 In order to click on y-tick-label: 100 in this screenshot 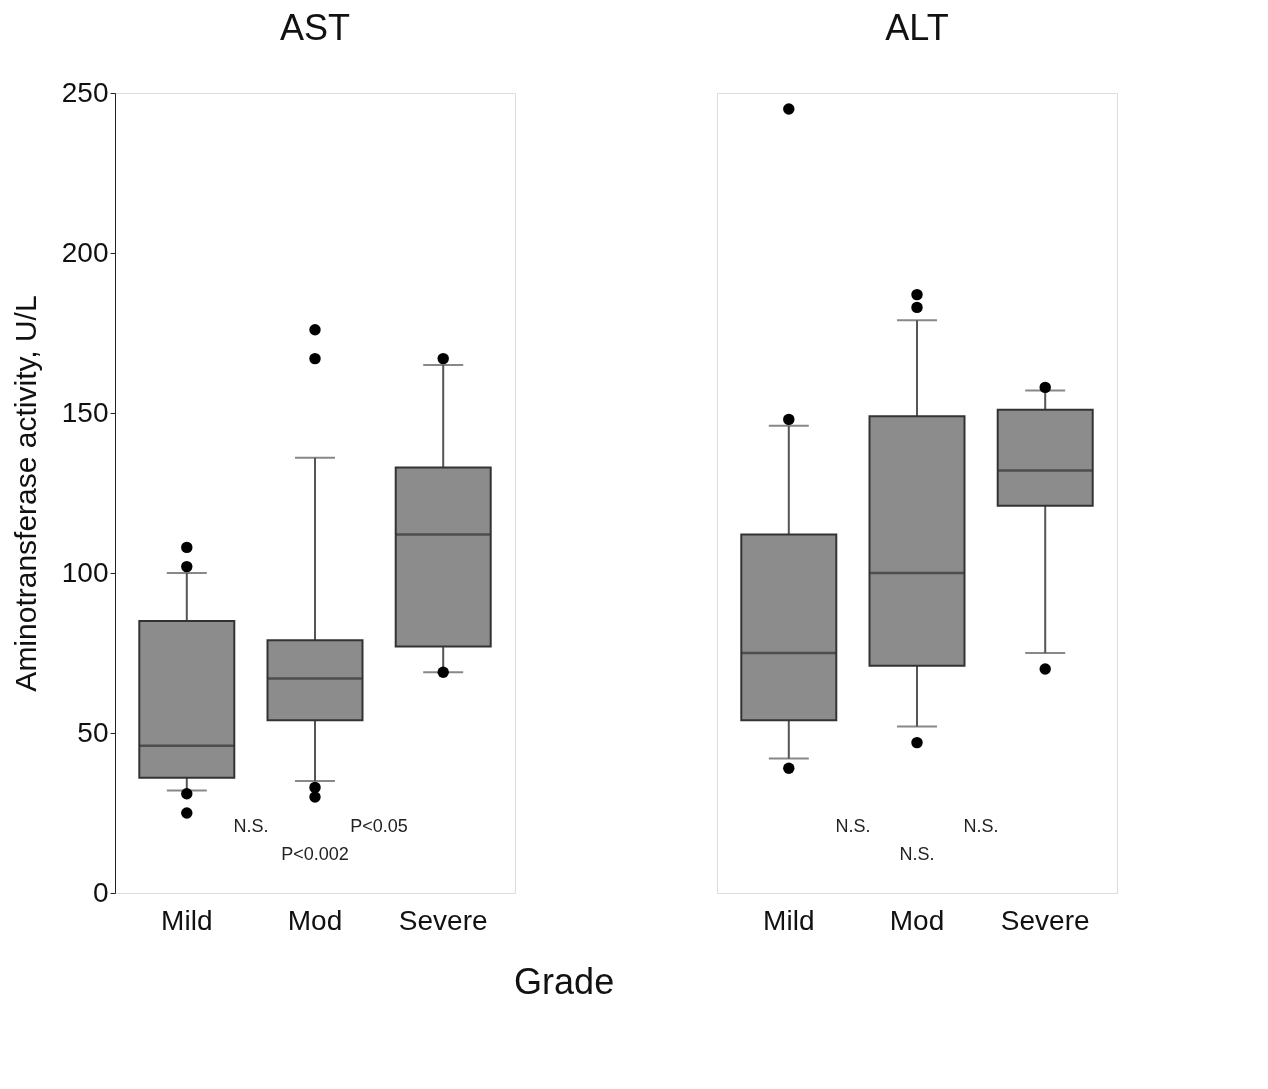, I will do `click(85, 572)`.